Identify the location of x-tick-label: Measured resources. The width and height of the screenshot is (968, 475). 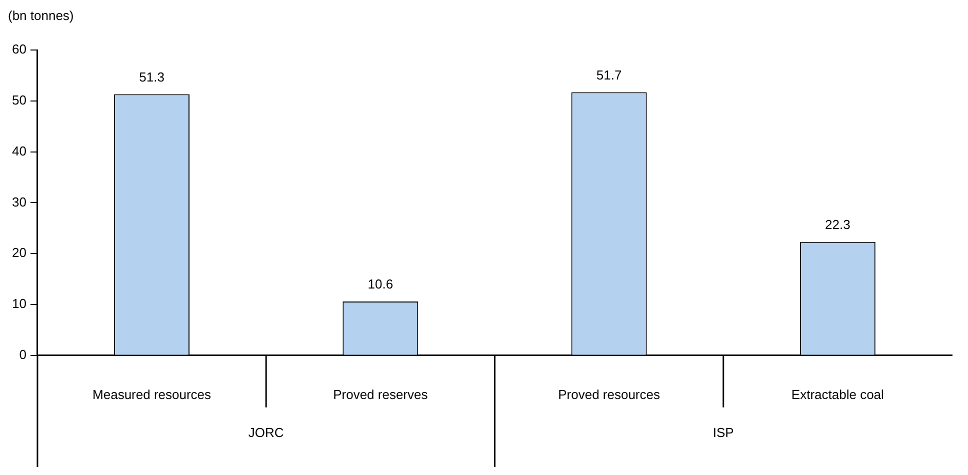
(152, 394).